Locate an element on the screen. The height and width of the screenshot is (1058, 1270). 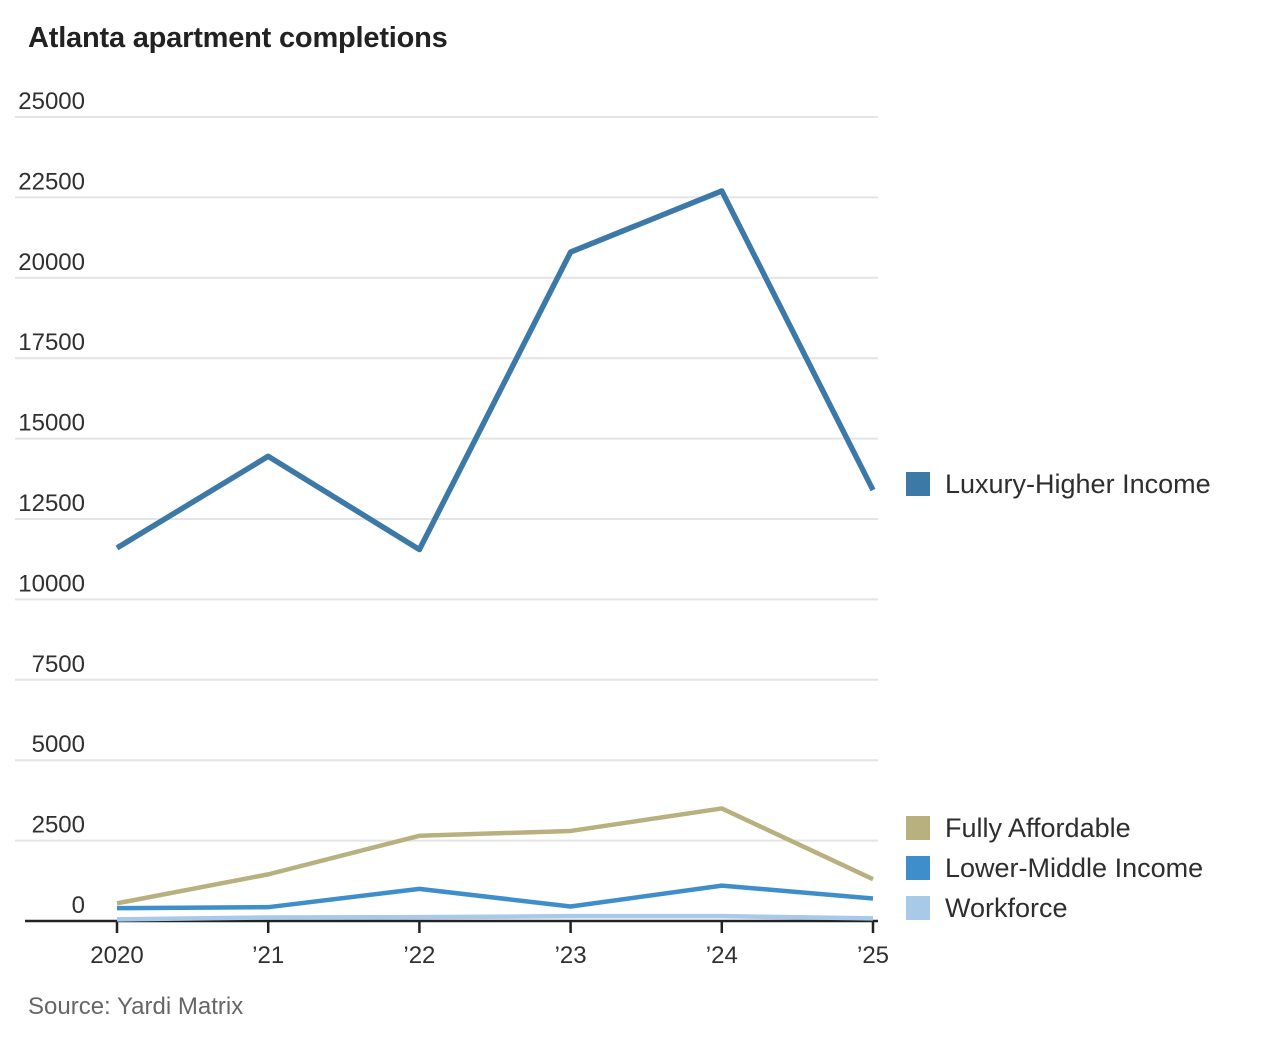
legend-swatch-workforce-icon is located at coordinates (918, 908).